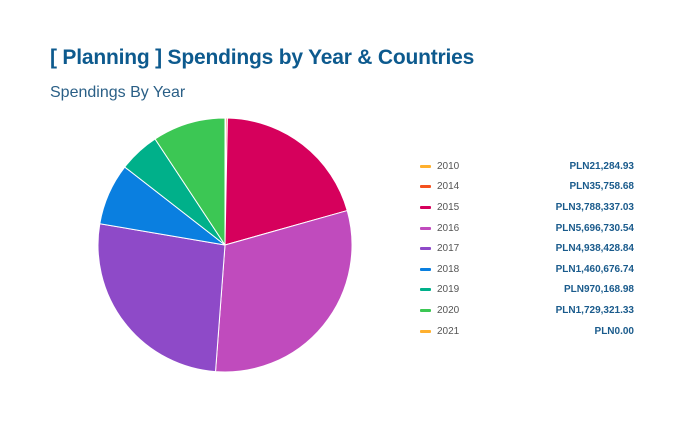 The image size is (690, 440). What do you see at coordinates (161, 298) in the screenshot?
I see `pie-slice-2017` at bounding box center [161, 298].